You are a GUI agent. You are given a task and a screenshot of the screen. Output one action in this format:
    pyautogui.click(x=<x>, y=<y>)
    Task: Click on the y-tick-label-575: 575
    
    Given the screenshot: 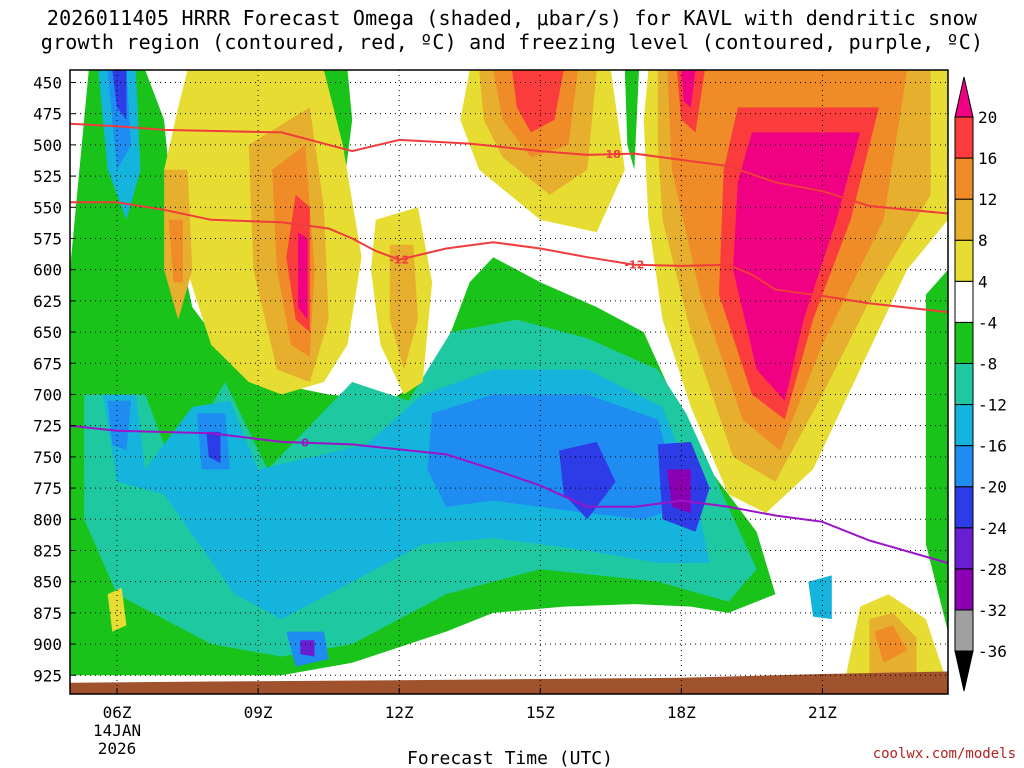 What is the action you would take?
    pyautogui.click(x=47, y=238)
    